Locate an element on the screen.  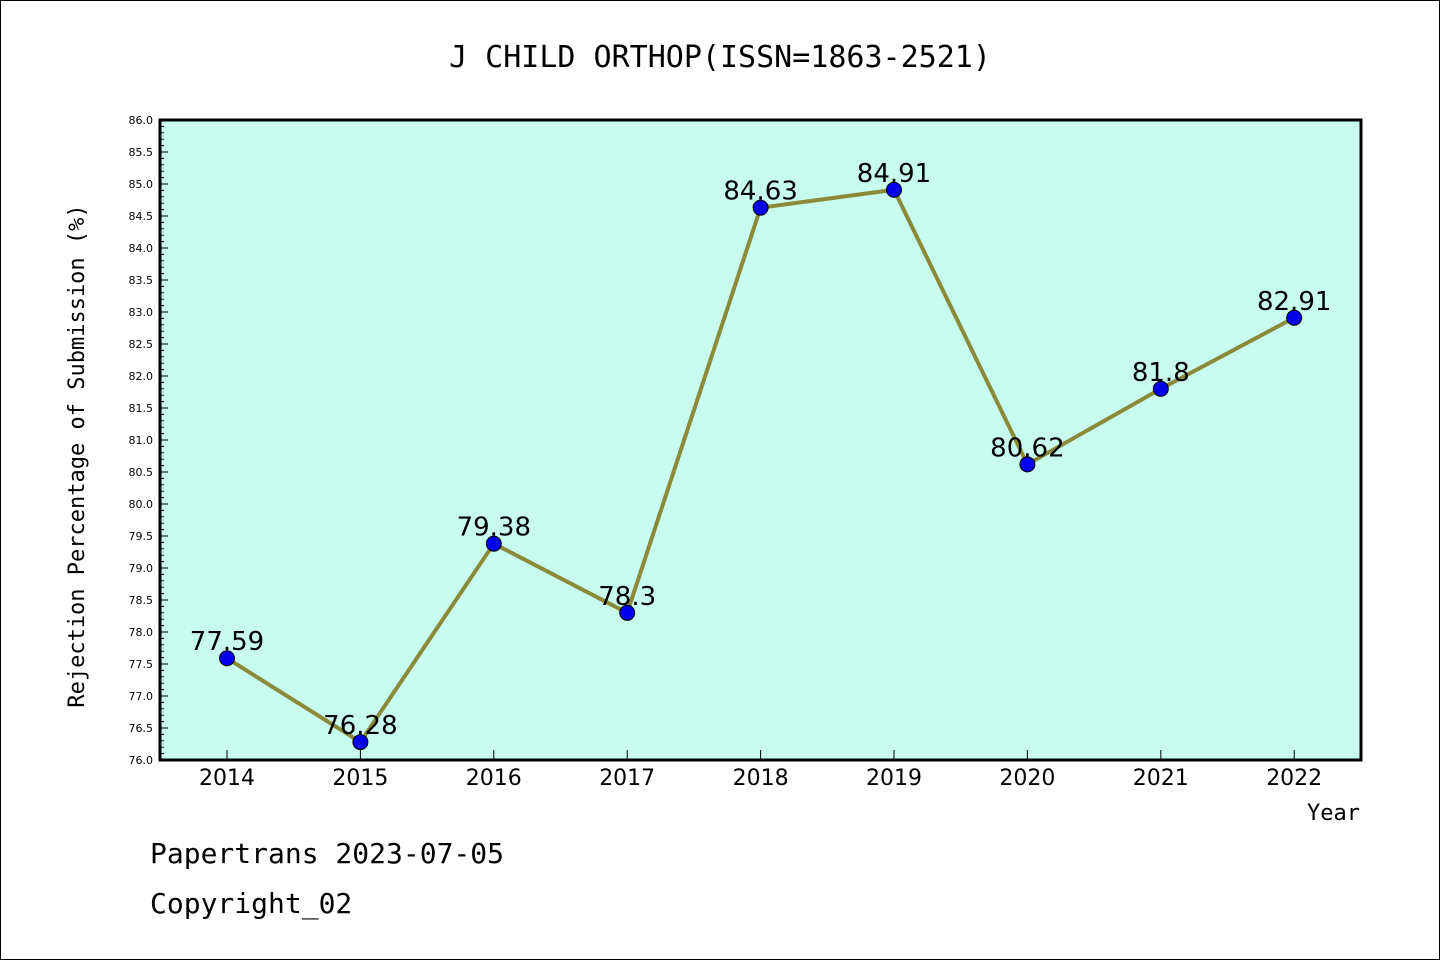
x-tick-label: 2020 is located at coordinates (1027, 778).